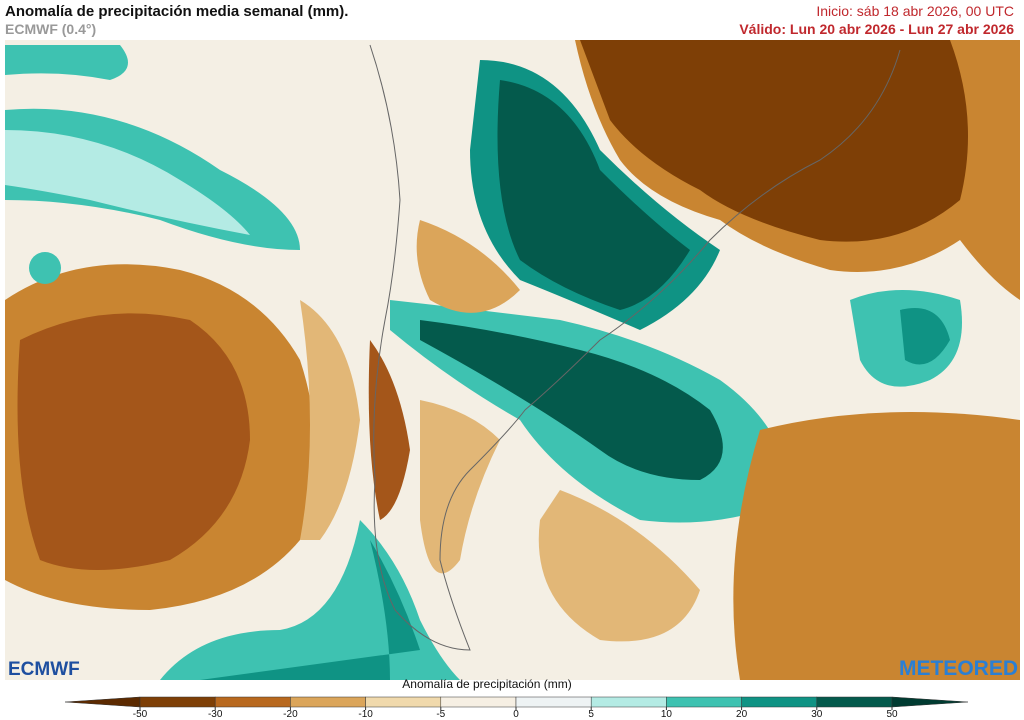 This screenshot has height=720, width=1024. What do you see at coordinates (591, 714) in the screenshot?
I see `colorbar-tick-label: 5` at bounding box center [591, 714].